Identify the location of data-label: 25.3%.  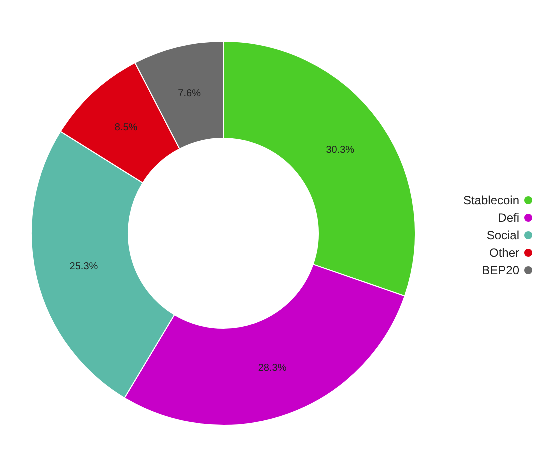
(84, 267).